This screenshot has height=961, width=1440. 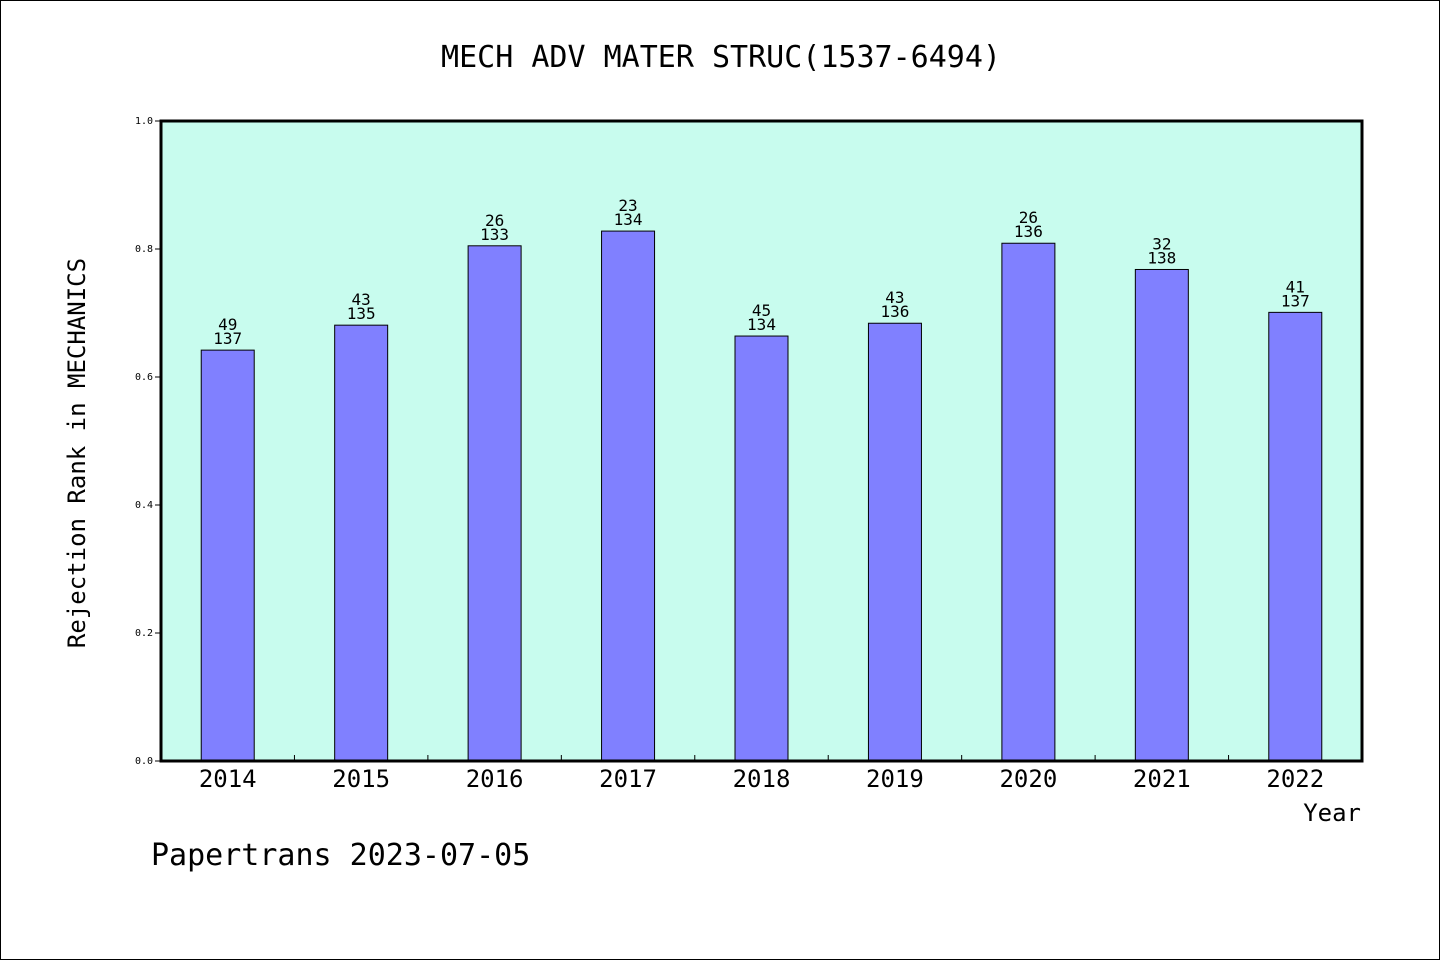 What do you see at coordinates (1295, 286) in the screenshot?
I see `bar-rank-label: 41` at bounding box center [1295, 286].